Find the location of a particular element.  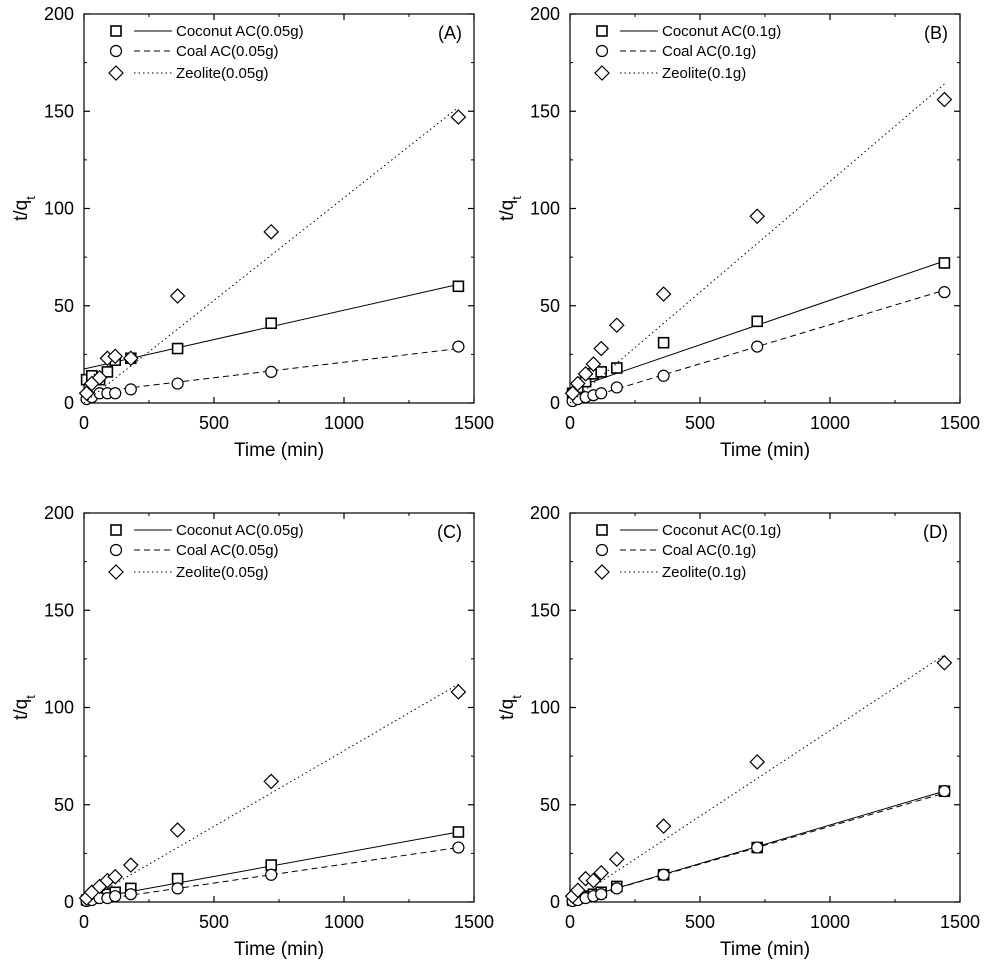

legend-entry: Coal AC(0.1g) is located at coordinates (675, 51).